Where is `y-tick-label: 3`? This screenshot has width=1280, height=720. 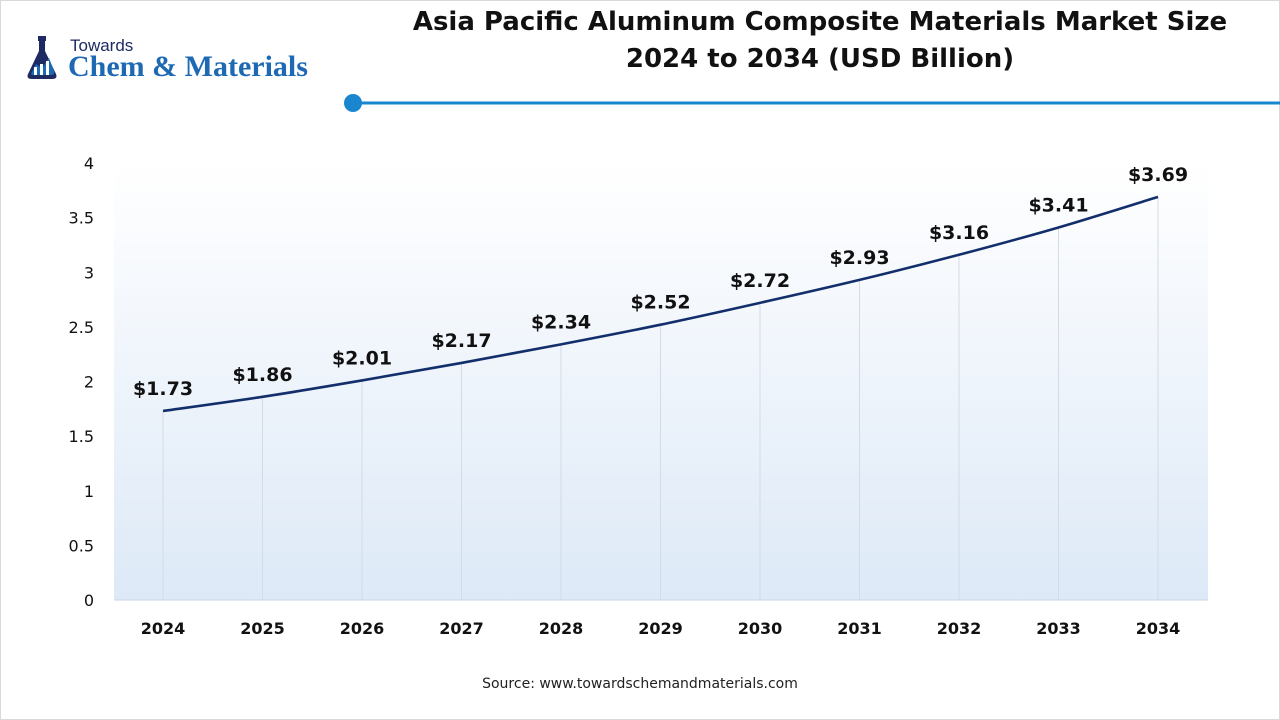
y-tick-label: 3 is located at coordinates (89, 272).